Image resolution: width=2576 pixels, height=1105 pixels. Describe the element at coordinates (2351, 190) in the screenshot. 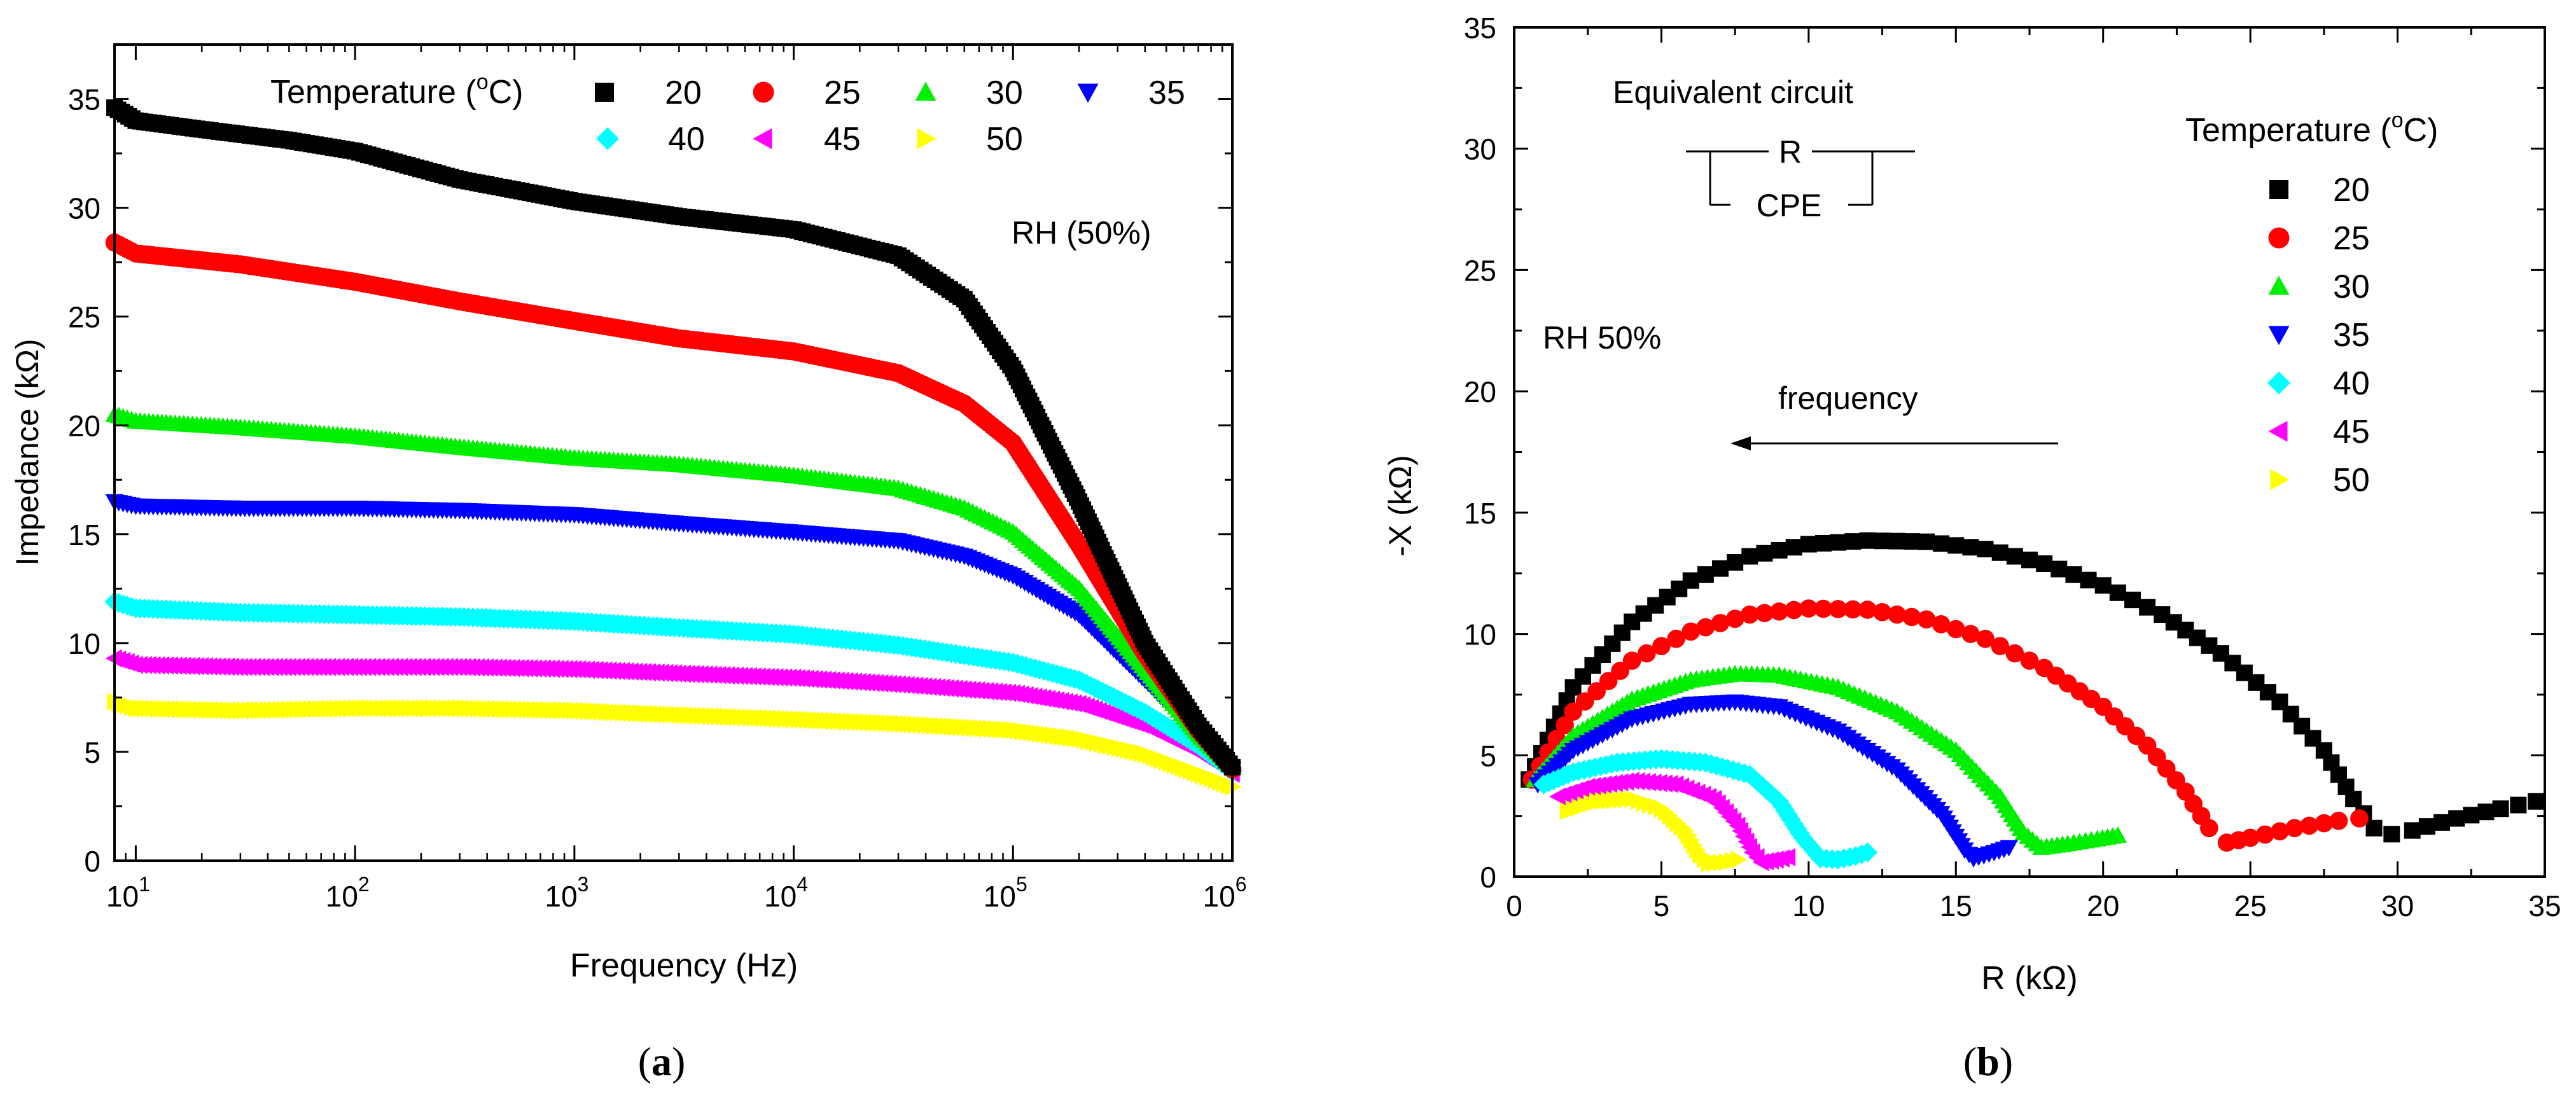

I see `panel-b-legend-label-20: 20` at that location.